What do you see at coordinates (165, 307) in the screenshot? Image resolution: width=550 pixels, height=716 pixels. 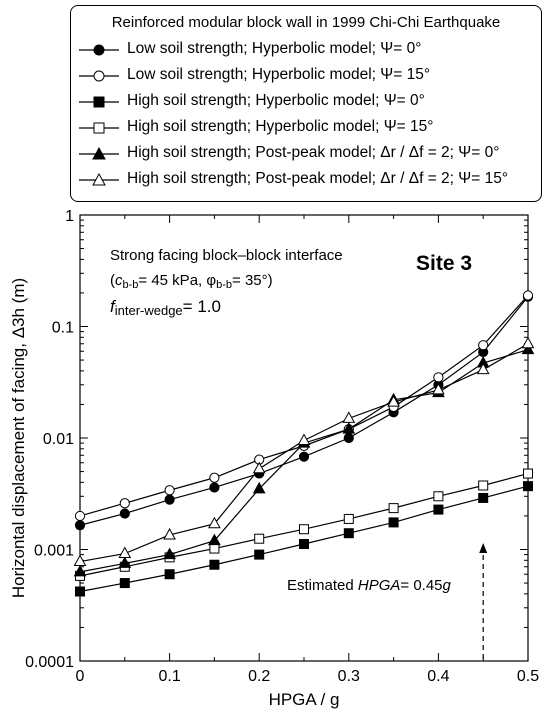 I see `wedge-annotation: finter-wedge= 1.0` at bounding box center [165, 307].